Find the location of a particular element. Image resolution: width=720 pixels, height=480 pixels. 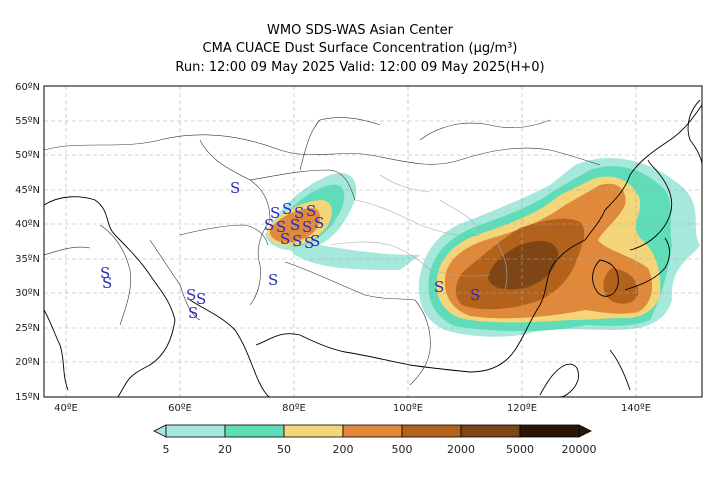

colorbar-label: 50 is located at coordinates (284, 449).